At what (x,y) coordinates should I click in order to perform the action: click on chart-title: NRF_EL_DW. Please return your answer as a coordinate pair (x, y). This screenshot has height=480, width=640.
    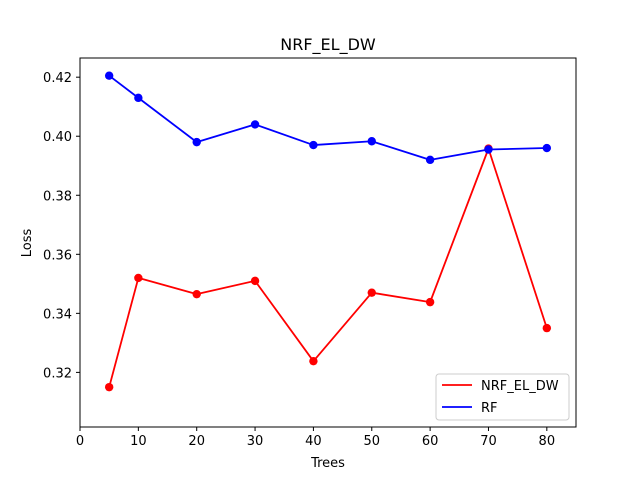
    Looking at the image, I should click on (328, 45).